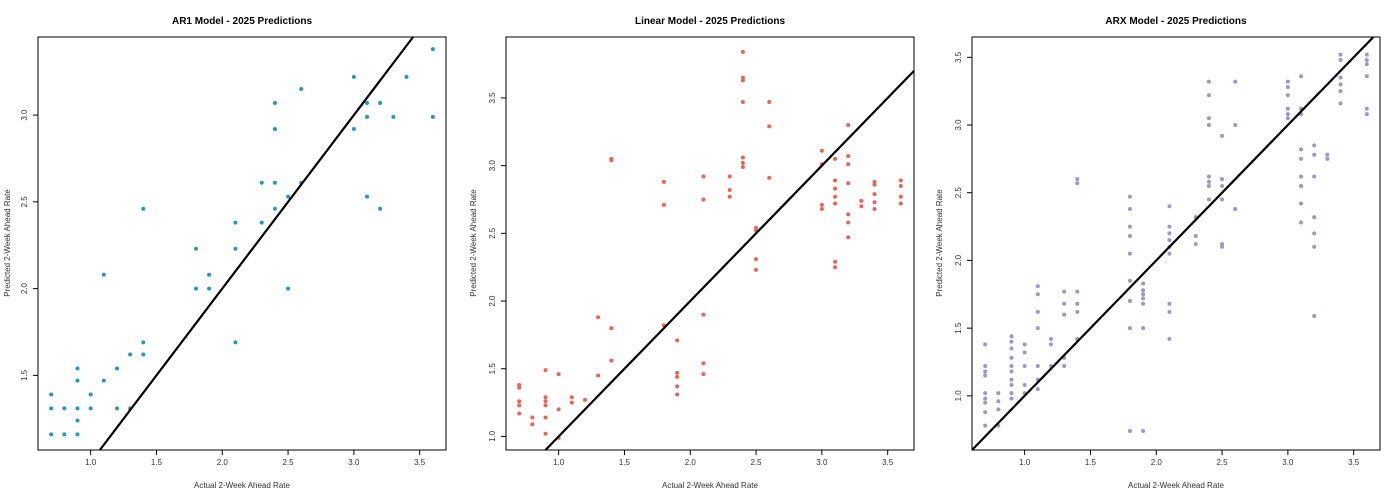 The width and height of the screenshot is (1400, 500). I want to click on linear-y-tick-label: 2.5, so click(492, 233).